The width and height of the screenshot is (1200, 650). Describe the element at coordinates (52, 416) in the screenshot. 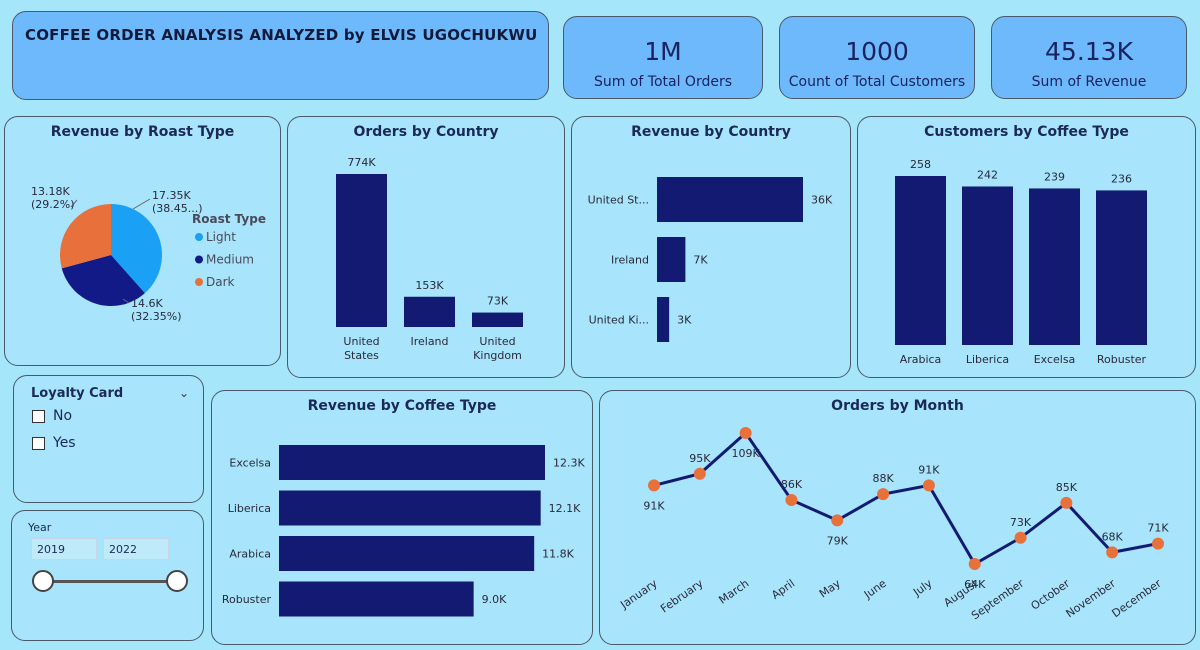

I see `loyalty-option-no: No` at that location.